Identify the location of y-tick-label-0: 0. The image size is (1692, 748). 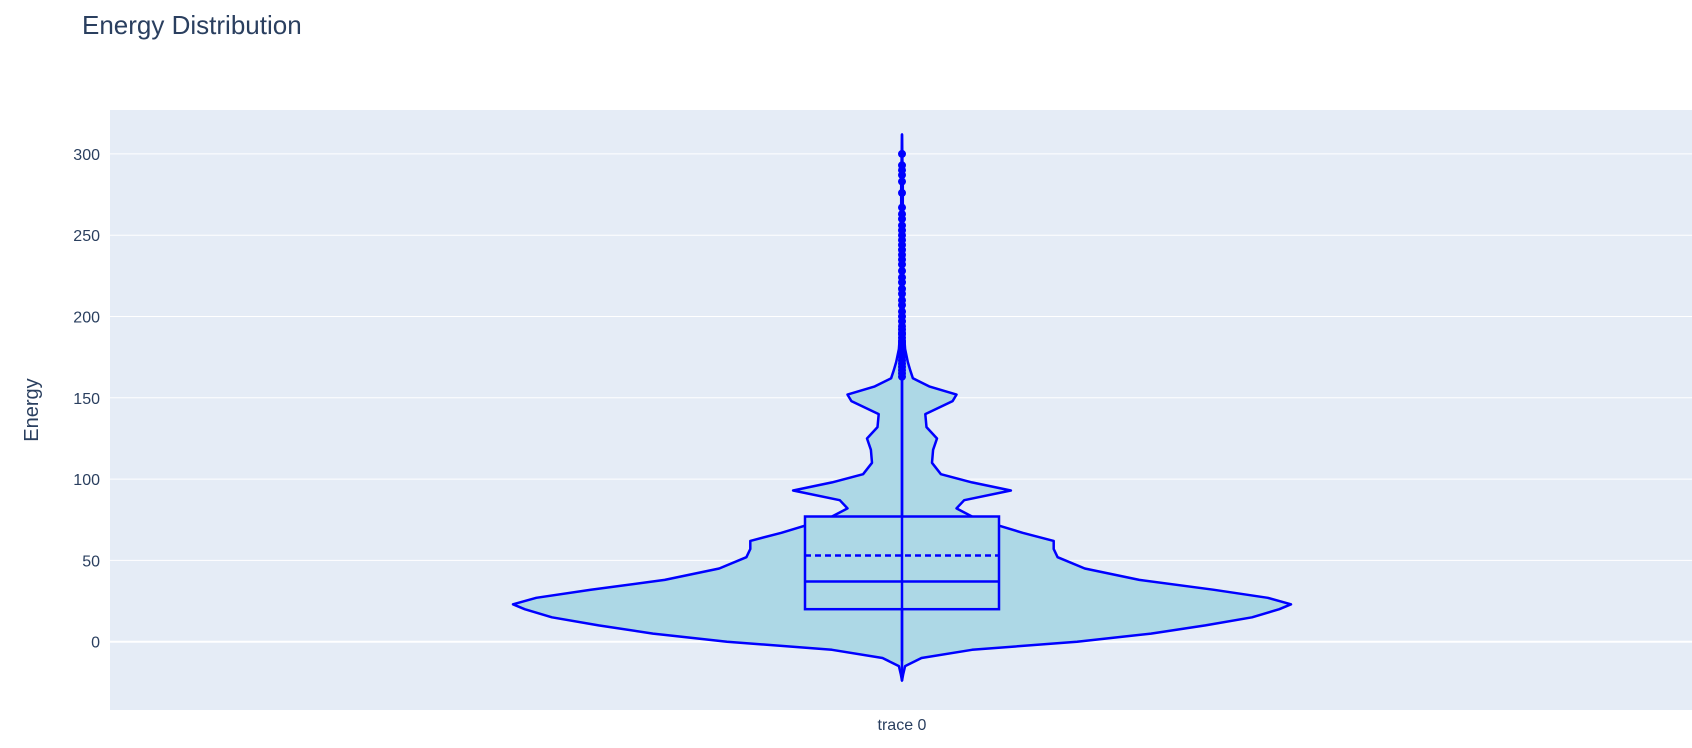
(95, 643).